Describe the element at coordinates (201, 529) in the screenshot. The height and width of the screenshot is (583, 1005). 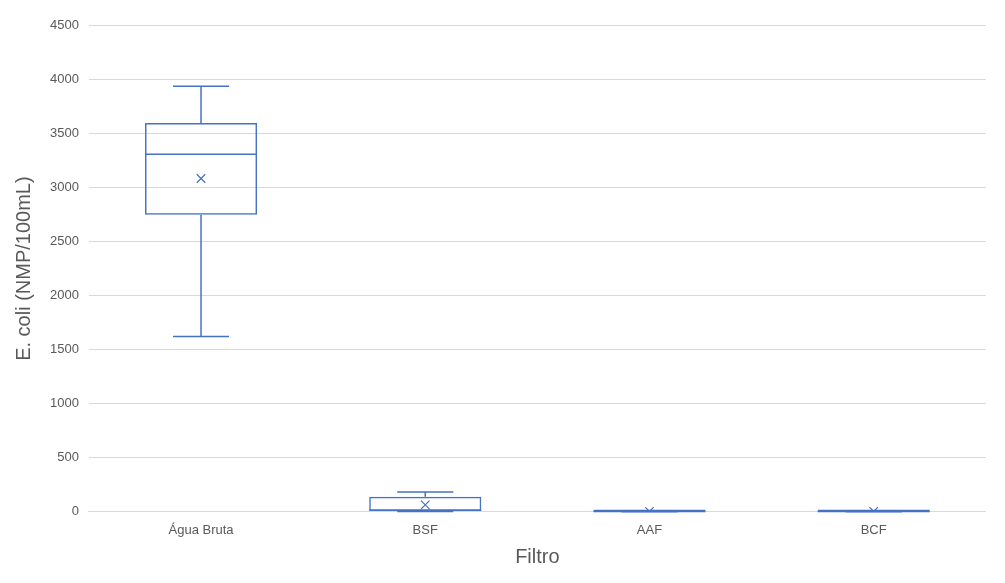
I see `x-tick-label: Água Bruta` at that location.